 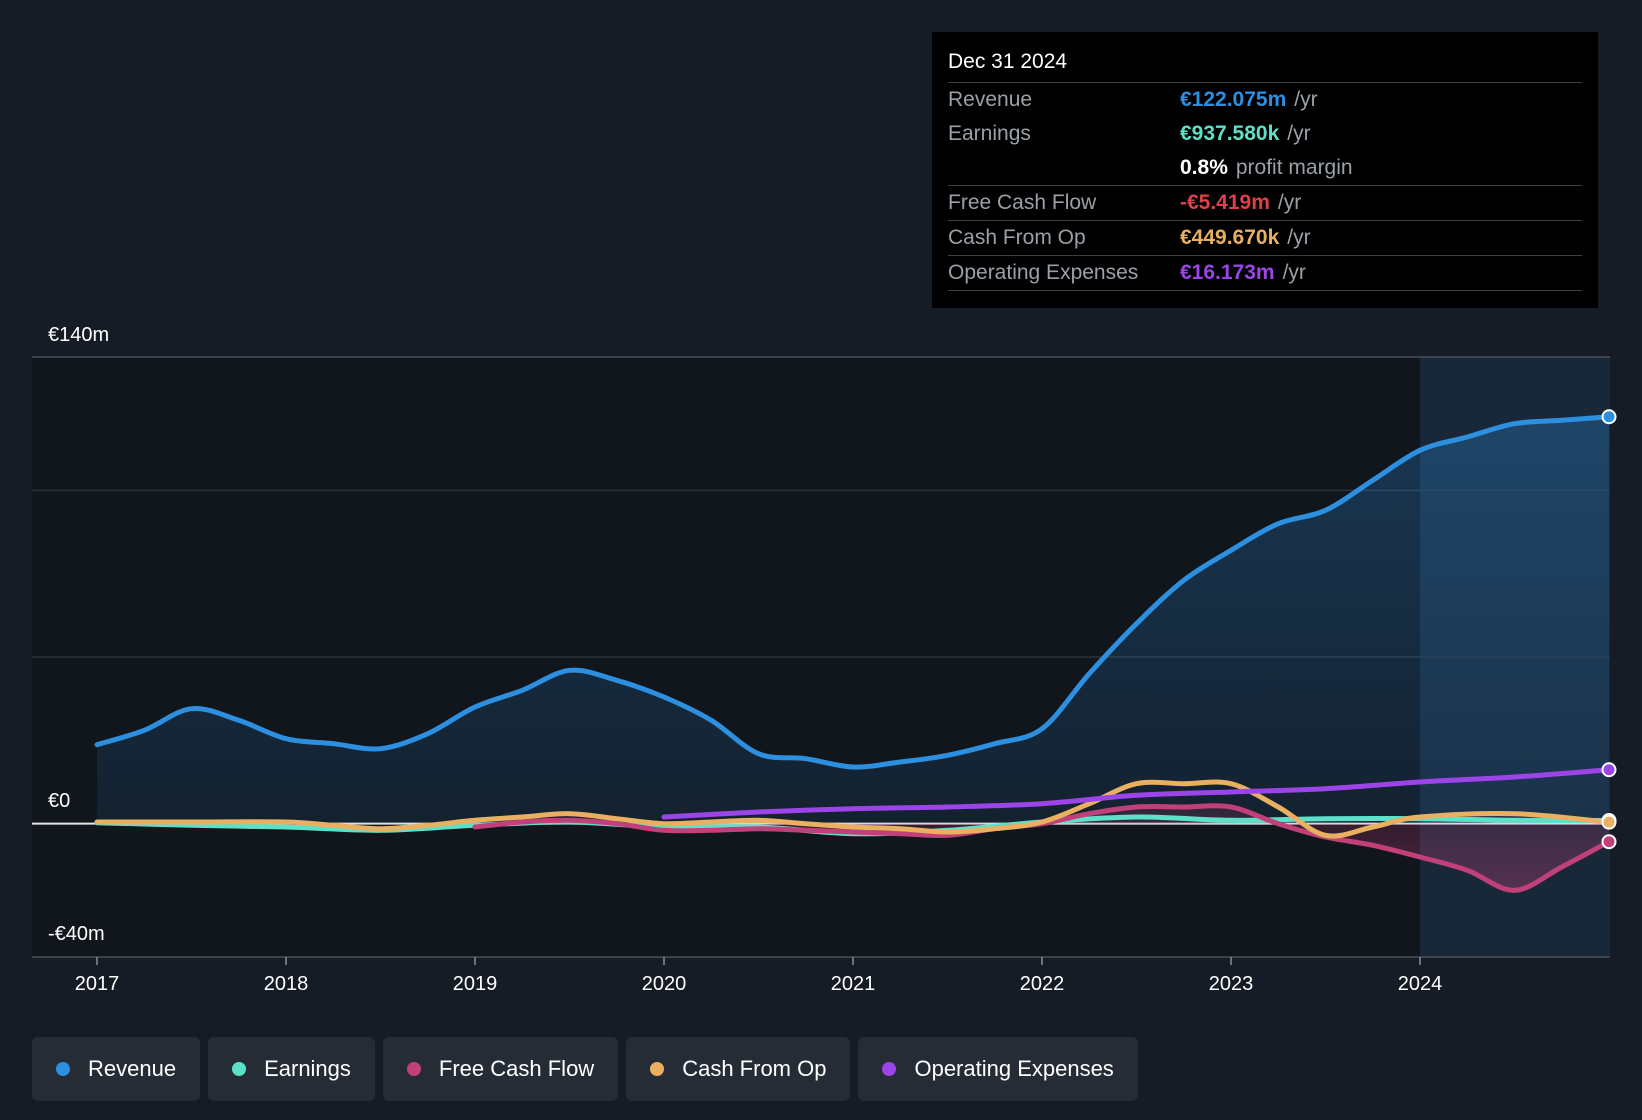 What do you see at coordinates (990, 99) in the screenshot?
I see `tooltip-label: Revenue` at bounding box center [990, 99].